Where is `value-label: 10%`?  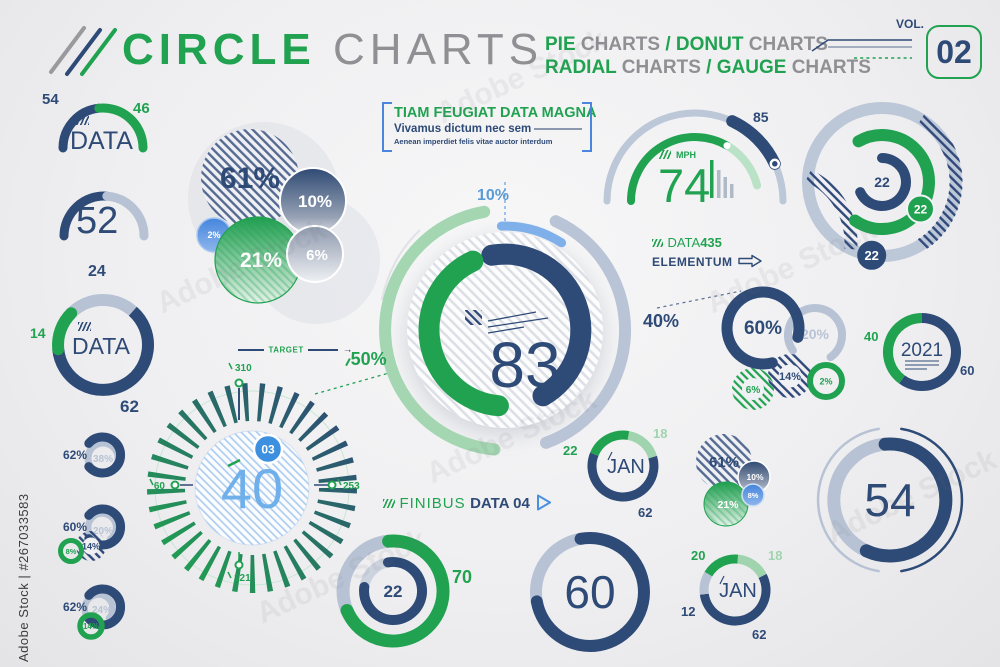 value-label: 10% is located at coordinates (493, 195).